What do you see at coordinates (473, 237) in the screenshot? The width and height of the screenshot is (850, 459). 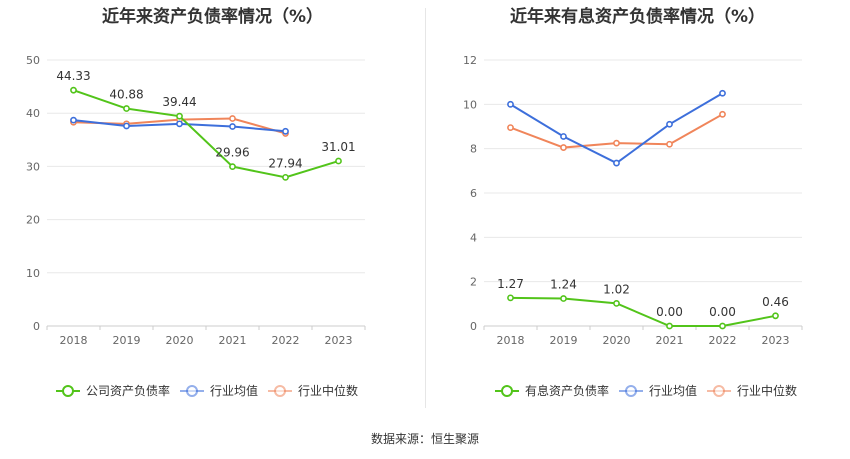 I see `y-tick-label: 4` at bounding box center [473, 237].